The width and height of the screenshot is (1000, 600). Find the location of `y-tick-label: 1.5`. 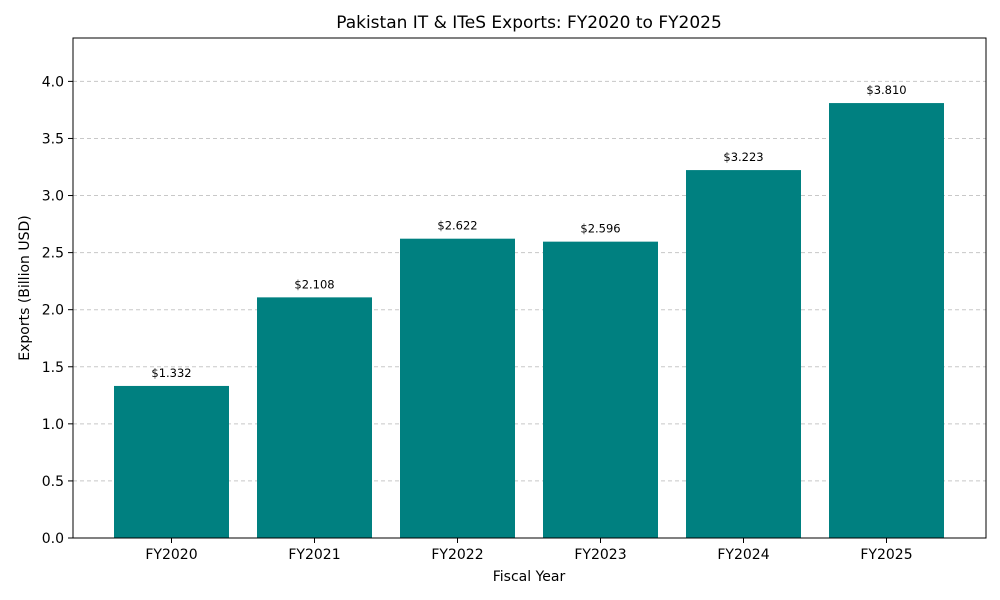

y-tick-label: 1.5 is located at coordinates (53, 368).